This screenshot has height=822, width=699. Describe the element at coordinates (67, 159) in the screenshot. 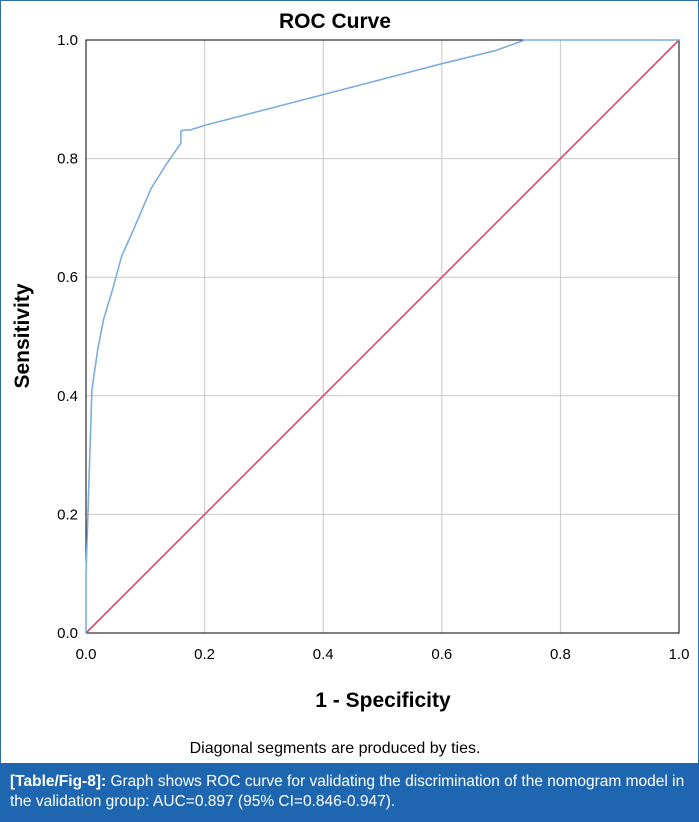

I see `y-tick-label: 0.8` at that location.